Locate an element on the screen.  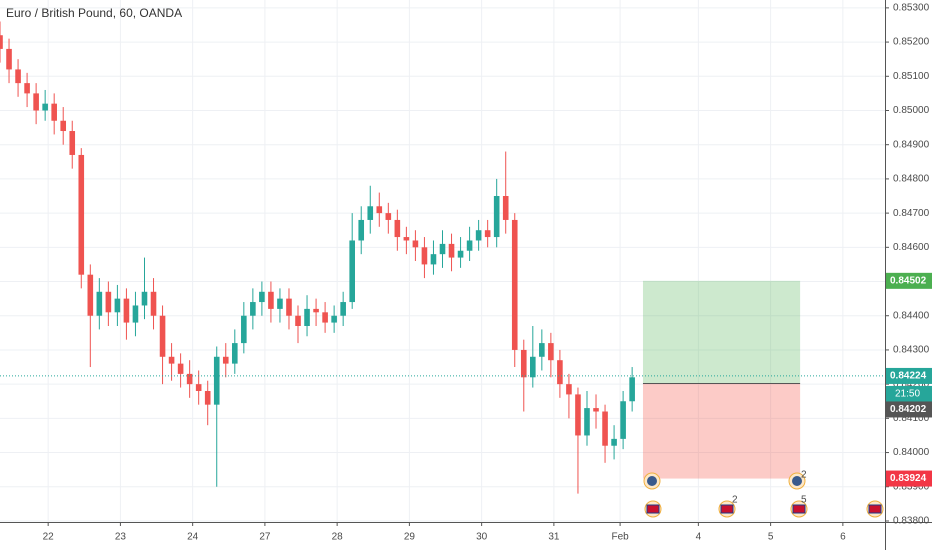
stop-label-bg is located at coordinates (909, 478).